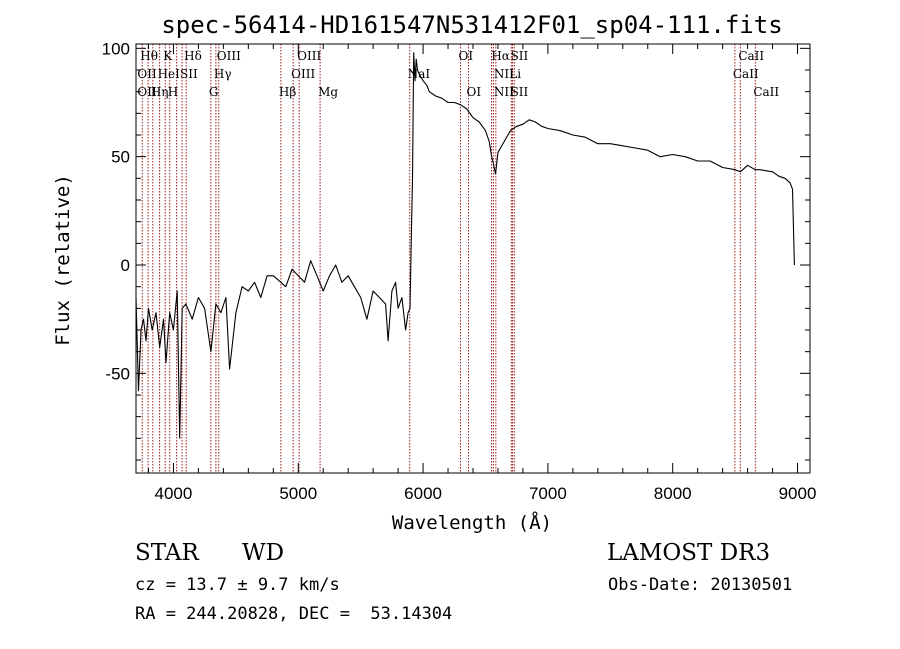 This screenshot has height=649, width=900. I want to click on marker-label: Hα, so click(500, 56).